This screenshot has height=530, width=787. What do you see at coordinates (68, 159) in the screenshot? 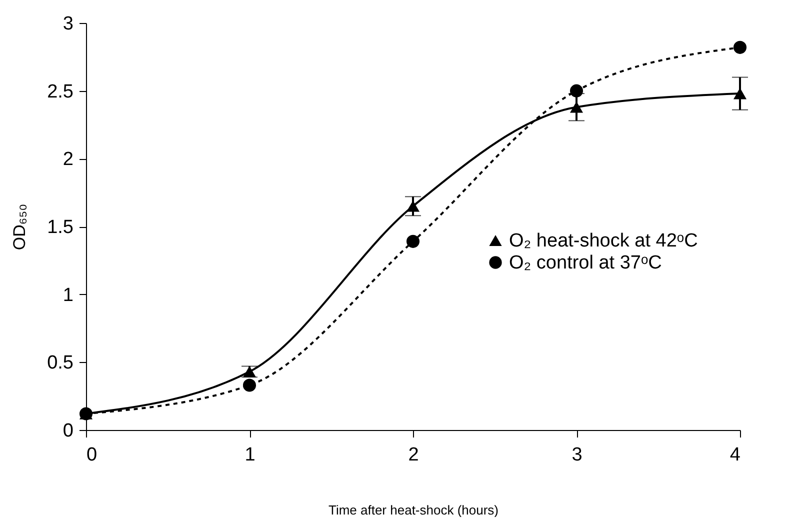
I see `y-tick-label: 2` at bounding box center [68, 159].